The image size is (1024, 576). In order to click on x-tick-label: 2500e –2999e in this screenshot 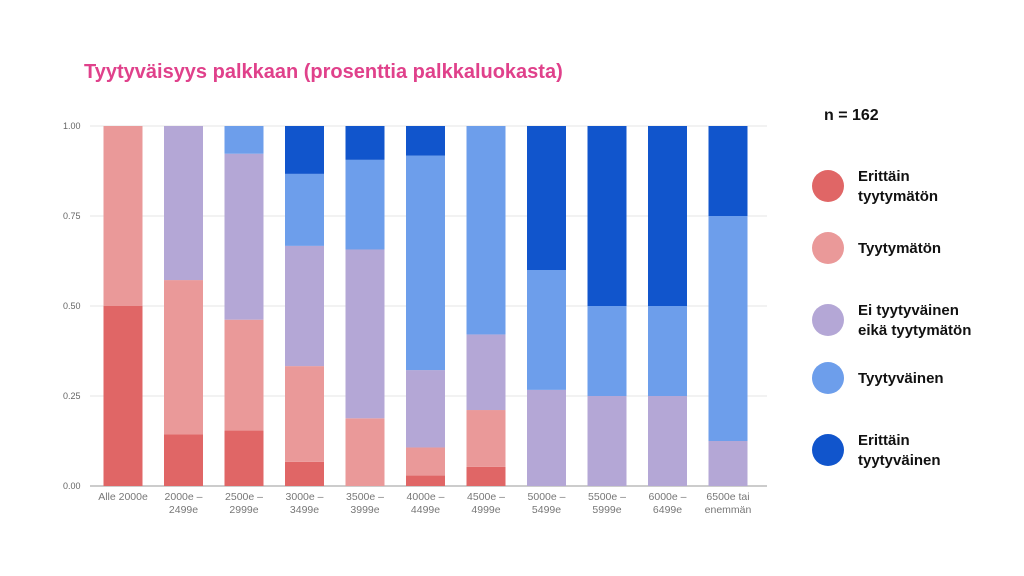, I will do `click(244, 503)`.